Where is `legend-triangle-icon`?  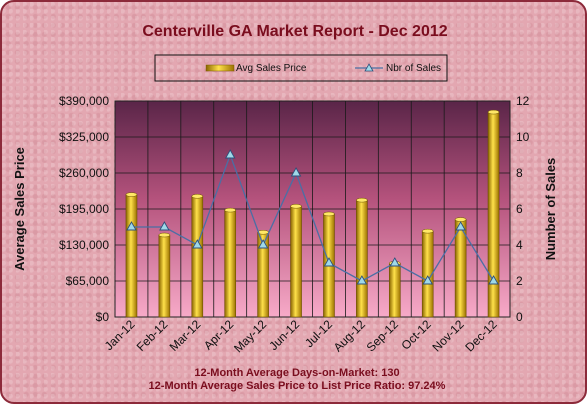
legend-triangle-icon is located at coordinates (369, 67).